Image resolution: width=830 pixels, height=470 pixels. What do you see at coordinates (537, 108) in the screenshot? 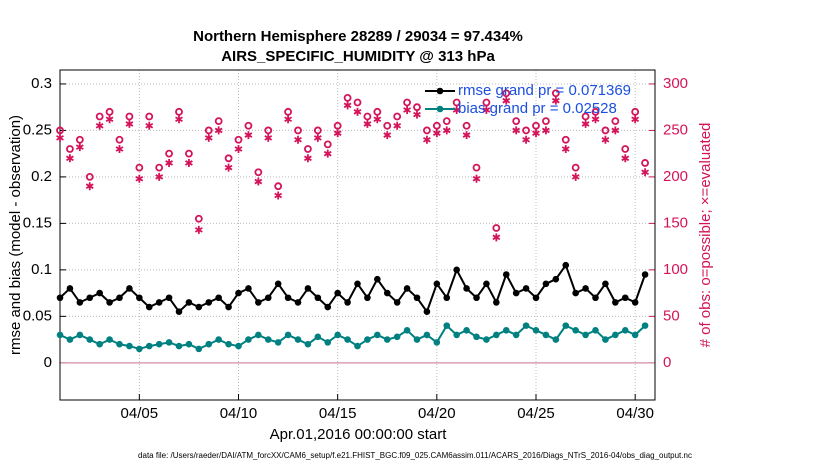
I see `legend-label: bias grand pr = 0.02528` at bounding box center [537, 108].